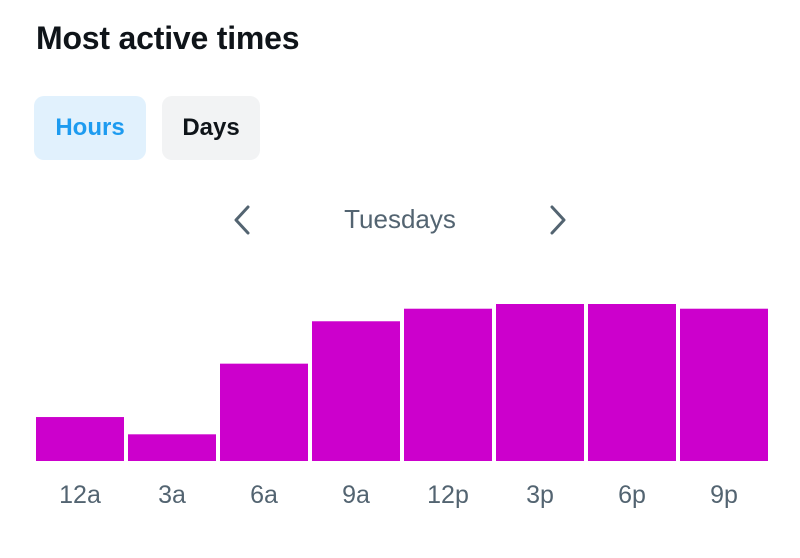  I want to click on bar-12a, so click(80, 439).